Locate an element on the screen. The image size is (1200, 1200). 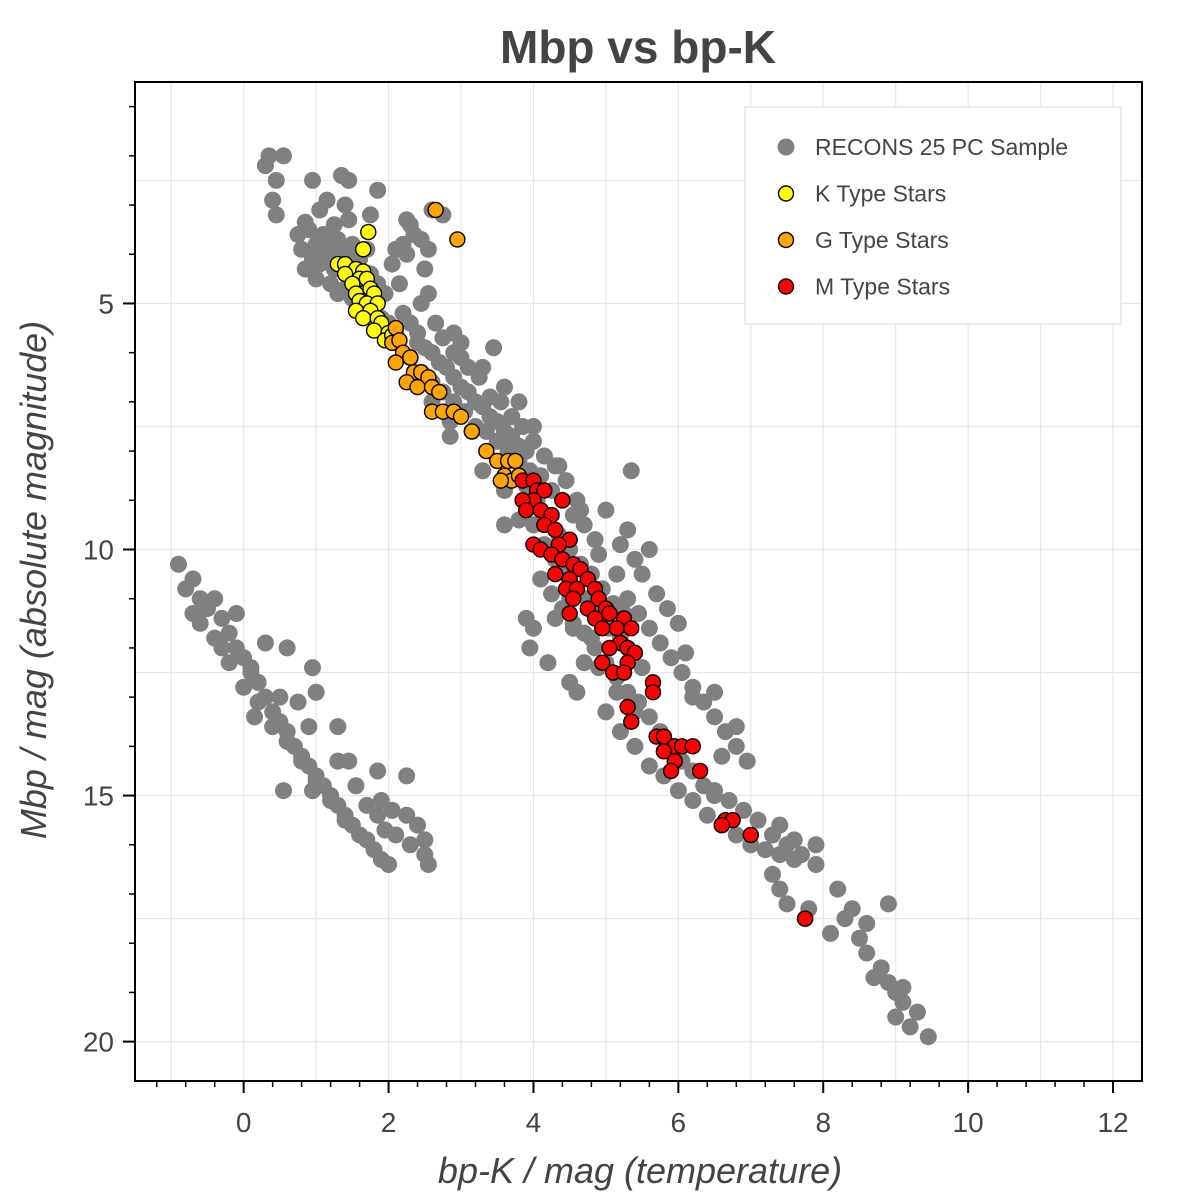
legend-label: M Type Stars is located at coordinates (882, 287).